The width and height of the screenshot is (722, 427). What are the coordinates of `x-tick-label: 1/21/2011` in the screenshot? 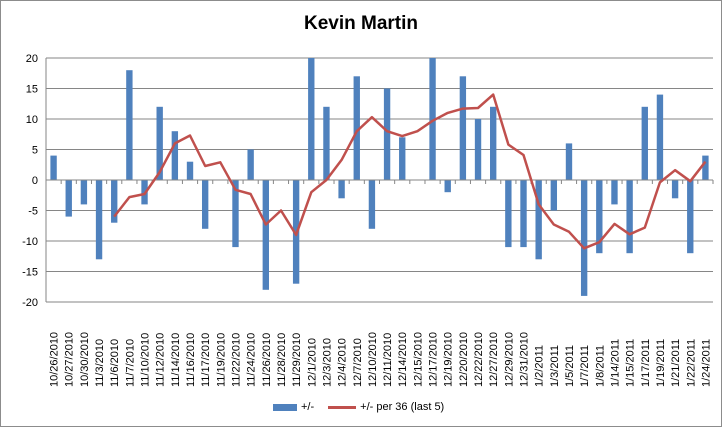 It's located at (676, 363).